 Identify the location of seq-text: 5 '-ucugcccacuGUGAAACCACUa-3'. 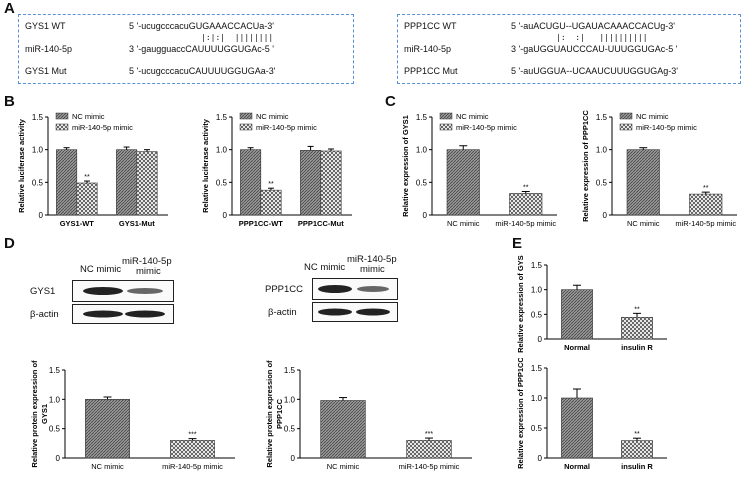
(201, 26).